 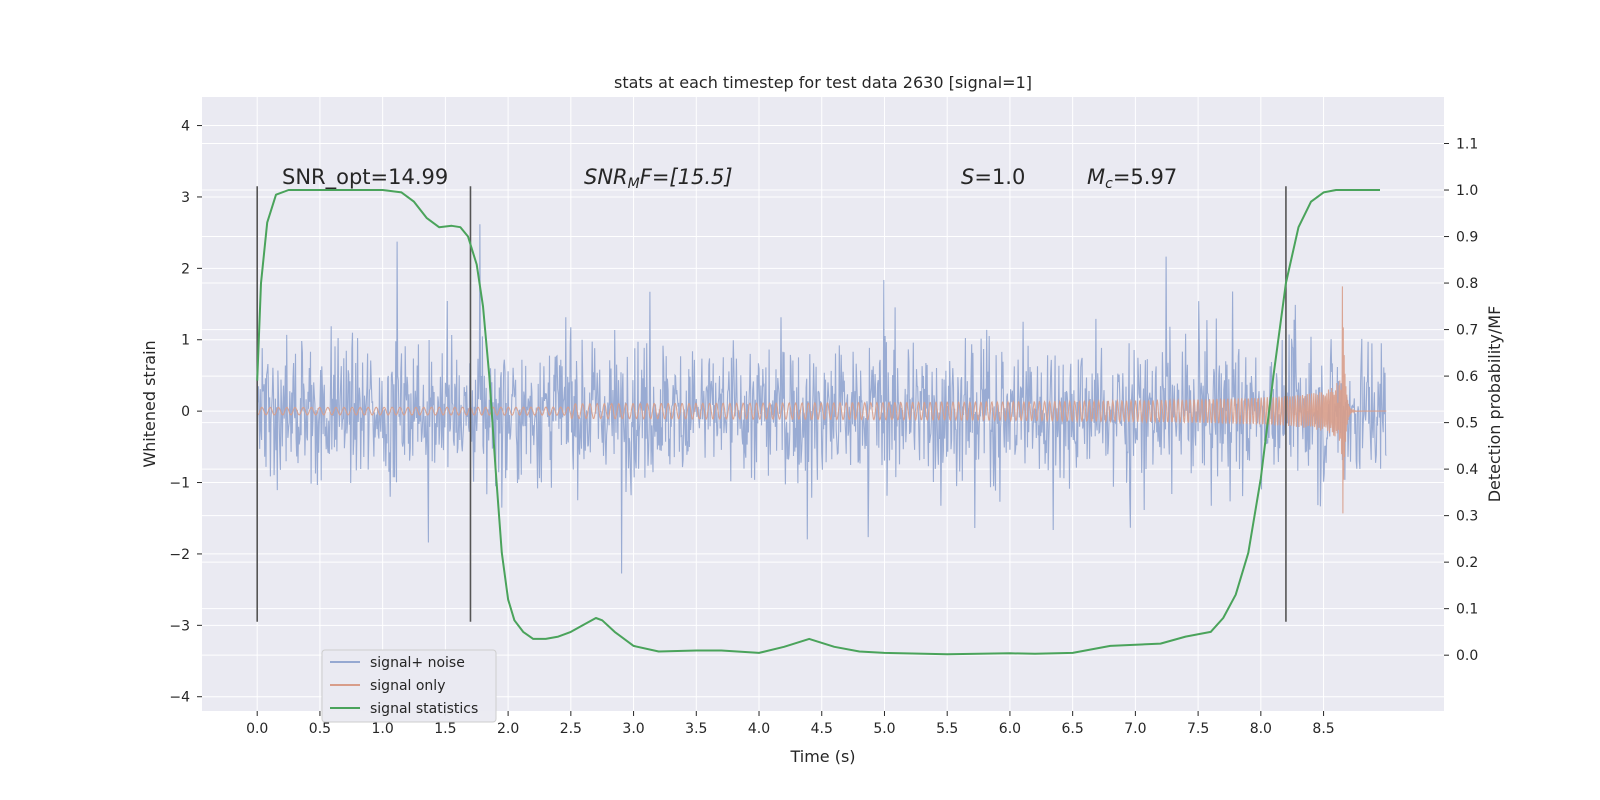 I want to click on y-axis-left-label: Whitened strain, so click(x=149, y=403).